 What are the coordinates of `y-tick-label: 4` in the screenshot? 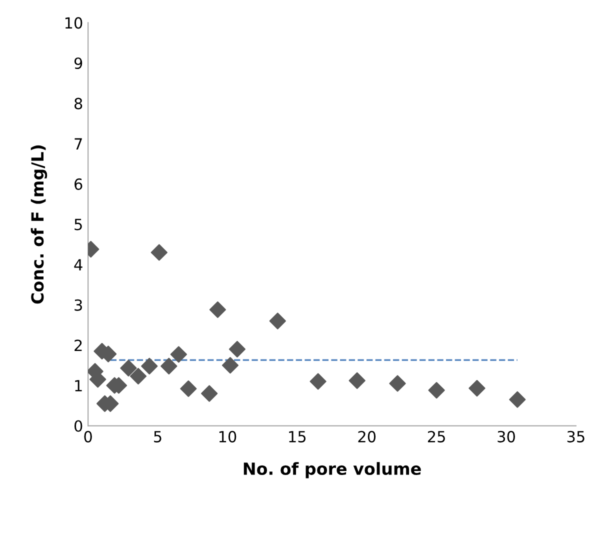 It's located at (78, 264).